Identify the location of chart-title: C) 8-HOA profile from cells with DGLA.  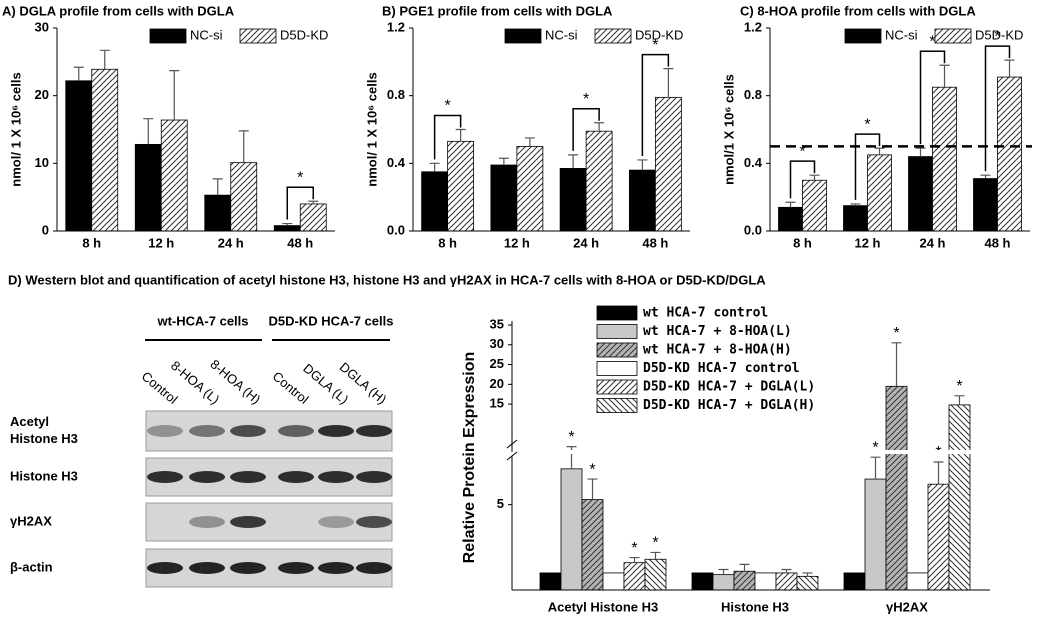
(858, 10).